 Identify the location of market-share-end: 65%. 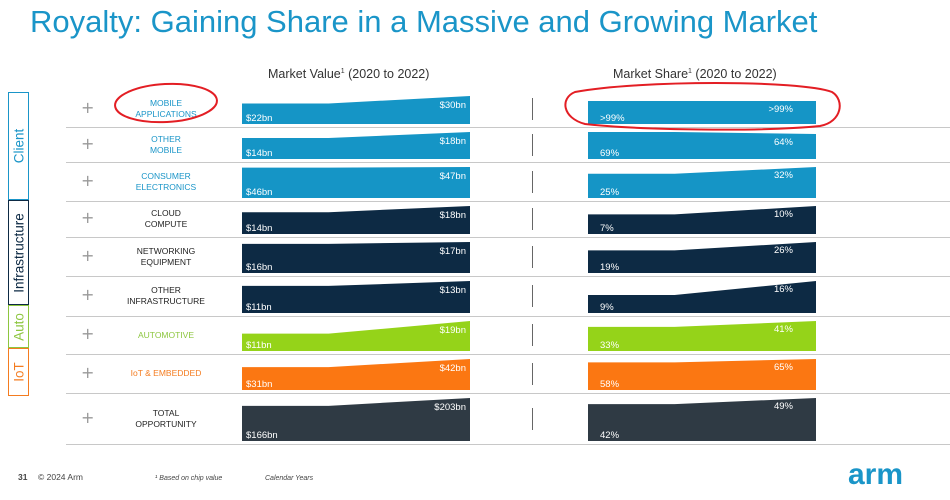
(784, 367).